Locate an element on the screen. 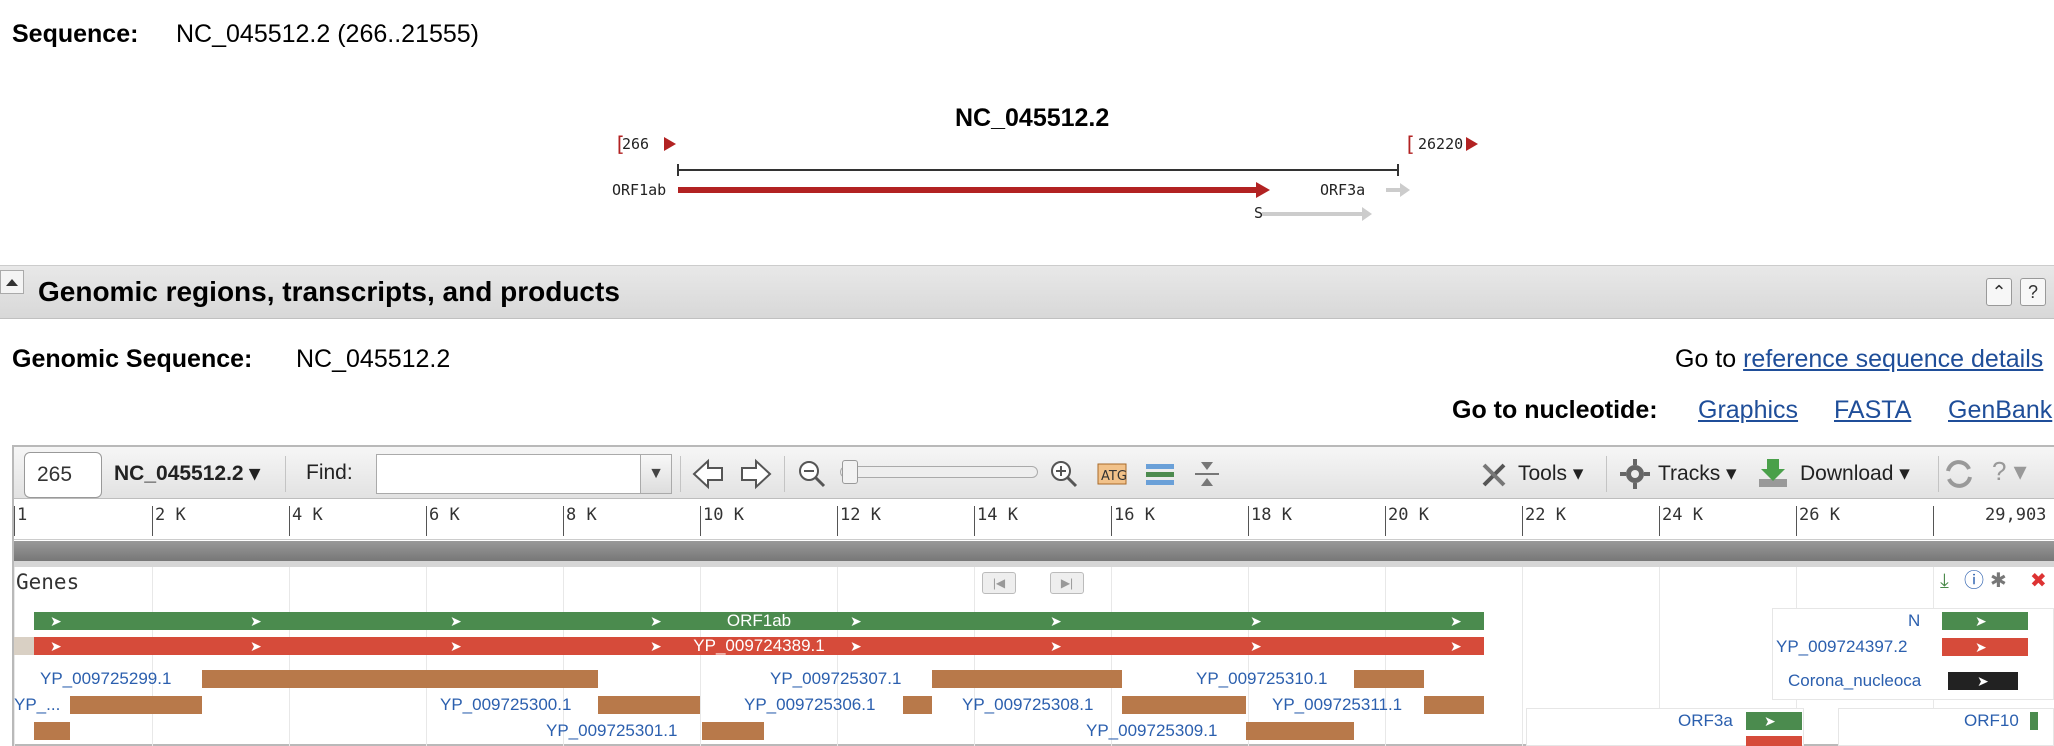 This screenshot has width=2054, height=746. svg-text: ATG is located at coordinates (1114, 476).